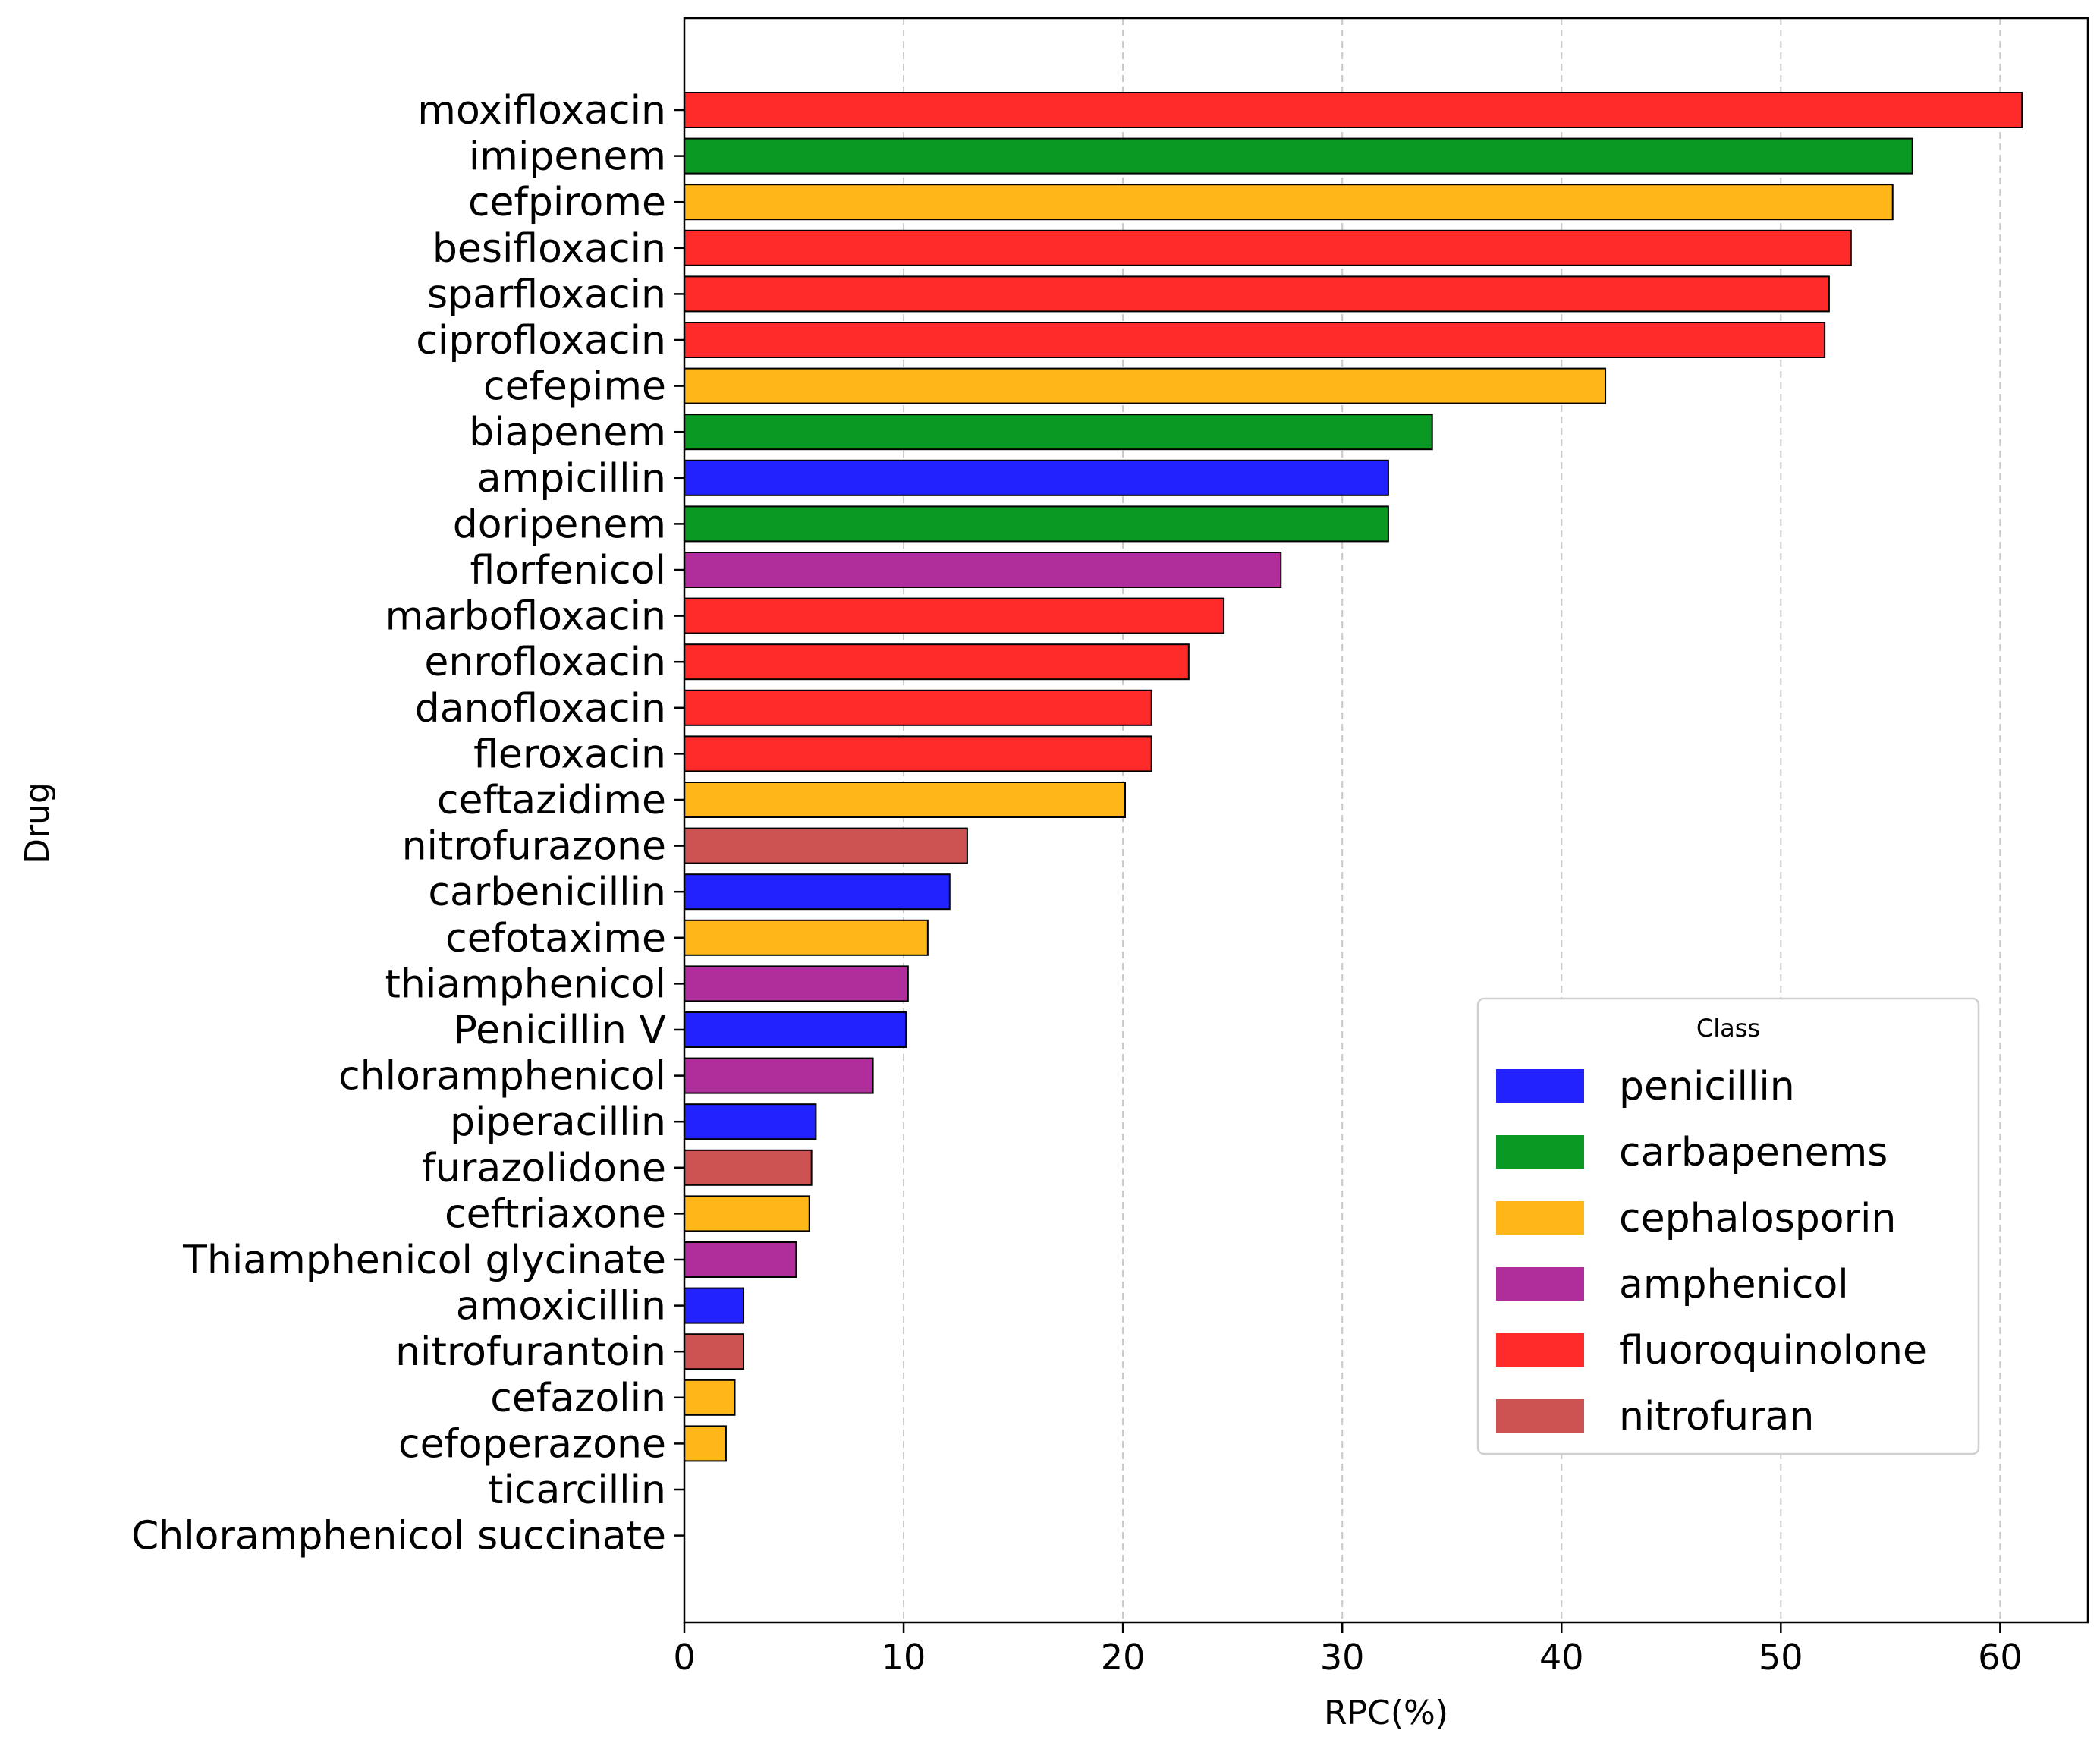 The image size is (2100, 1746). Describe the element at coordinates (1540, 1152) in the screenshot. I see `legend-swatch-carbapenems` at that location.